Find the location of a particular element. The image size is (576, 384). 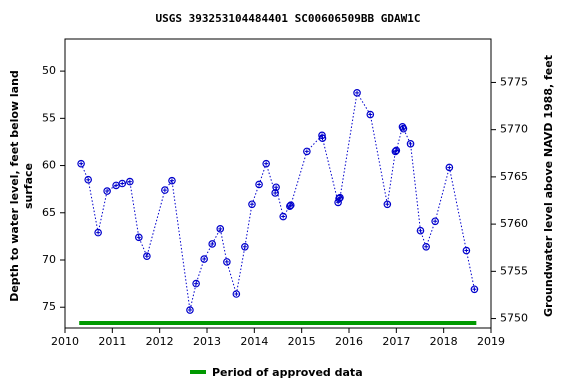

x-tick-label: 2016 is located at coordinates (349, 341).